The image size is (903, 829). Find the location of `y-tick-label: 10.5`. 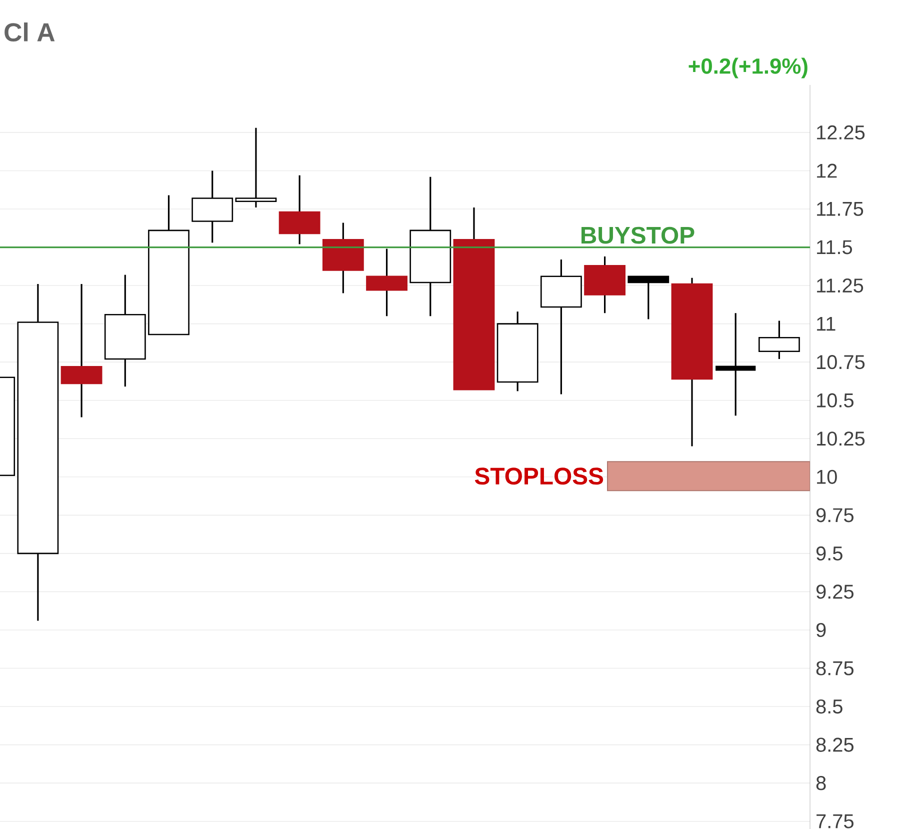

y-tick-label: 10.5 is located at coordinates (835, 400).